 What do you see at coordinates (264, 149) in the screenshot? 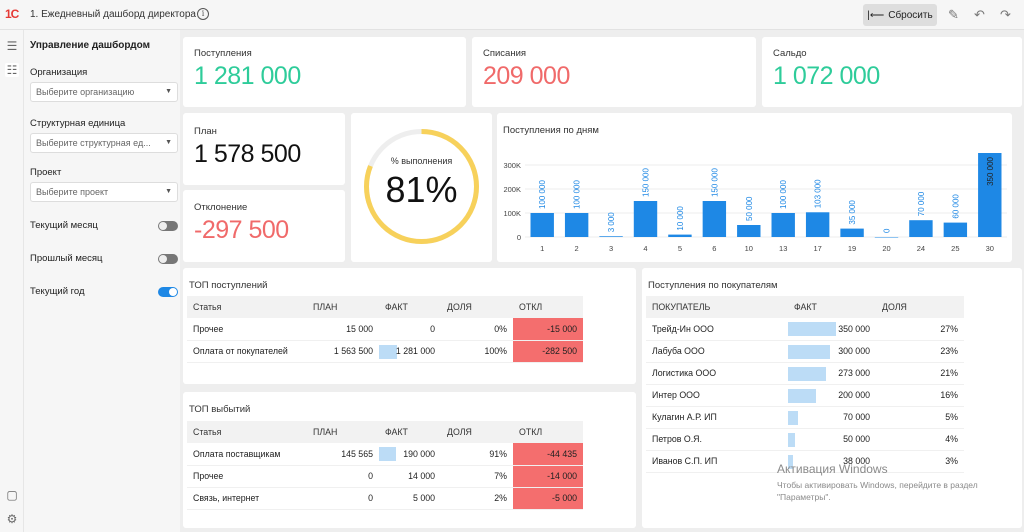
I see `plan-card: План 1 578 500` at bounding box center [264, 149].